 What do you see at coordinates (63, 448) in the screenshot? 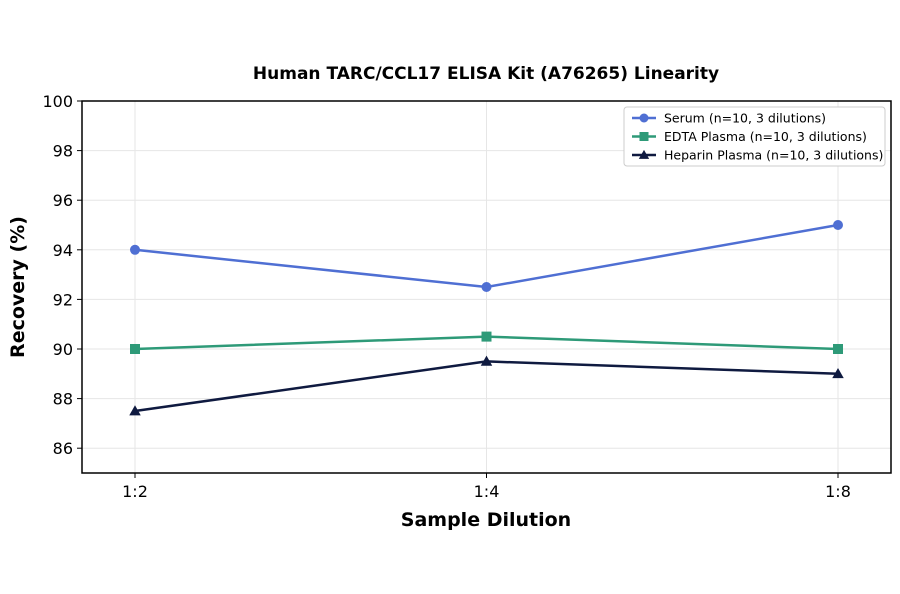
I see `y-tick-label: 86` at bounding box center [63, 448].